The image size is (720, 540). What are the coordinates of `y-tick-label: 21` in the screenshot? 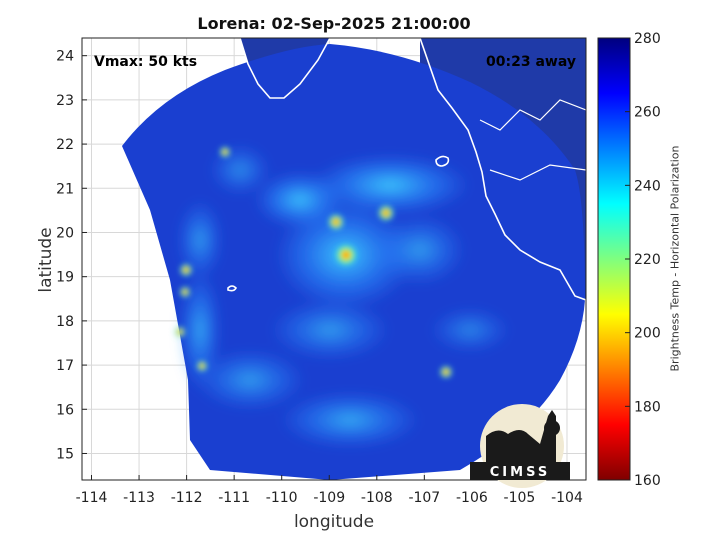 It's located at (65, 189).